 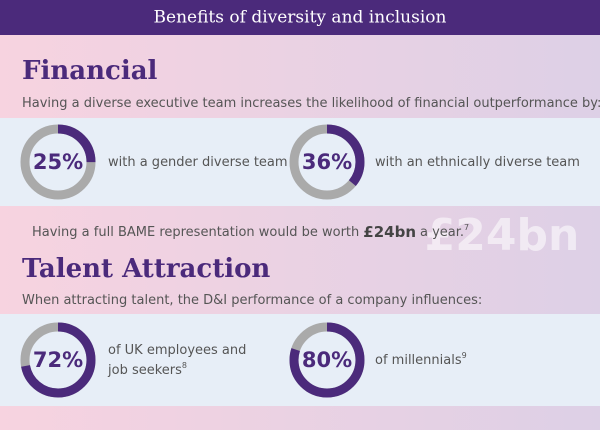 I want to click on stat-text: with a gender diverse team, so click(x=198, y=162).